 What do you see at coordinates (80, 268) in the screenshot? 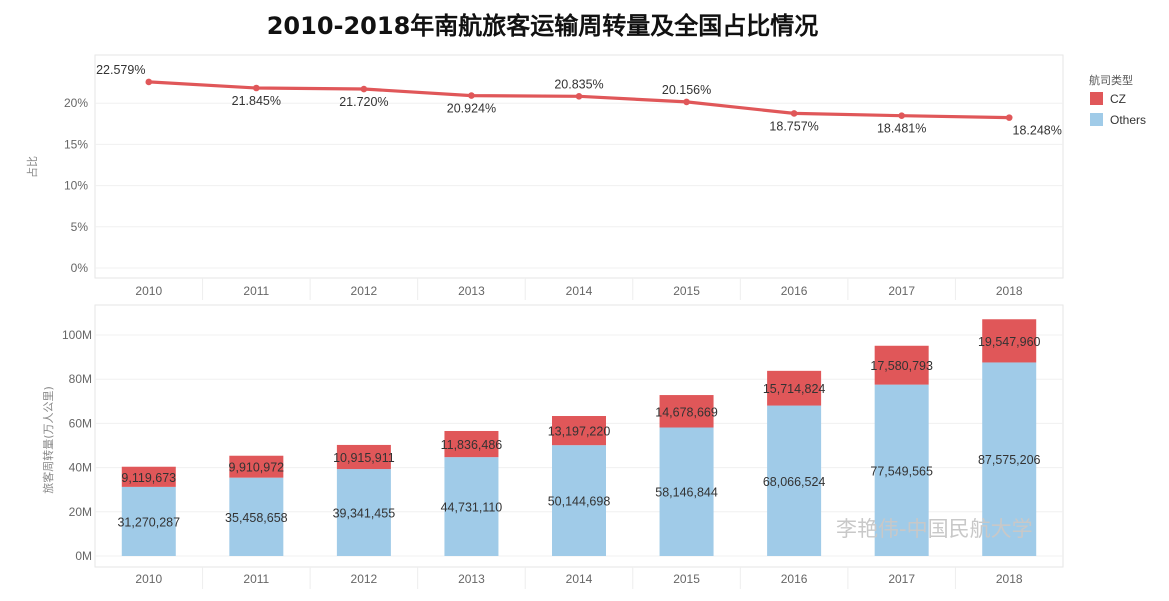
I see `line-y-tick: 0%` at bounding box center [80, 268].